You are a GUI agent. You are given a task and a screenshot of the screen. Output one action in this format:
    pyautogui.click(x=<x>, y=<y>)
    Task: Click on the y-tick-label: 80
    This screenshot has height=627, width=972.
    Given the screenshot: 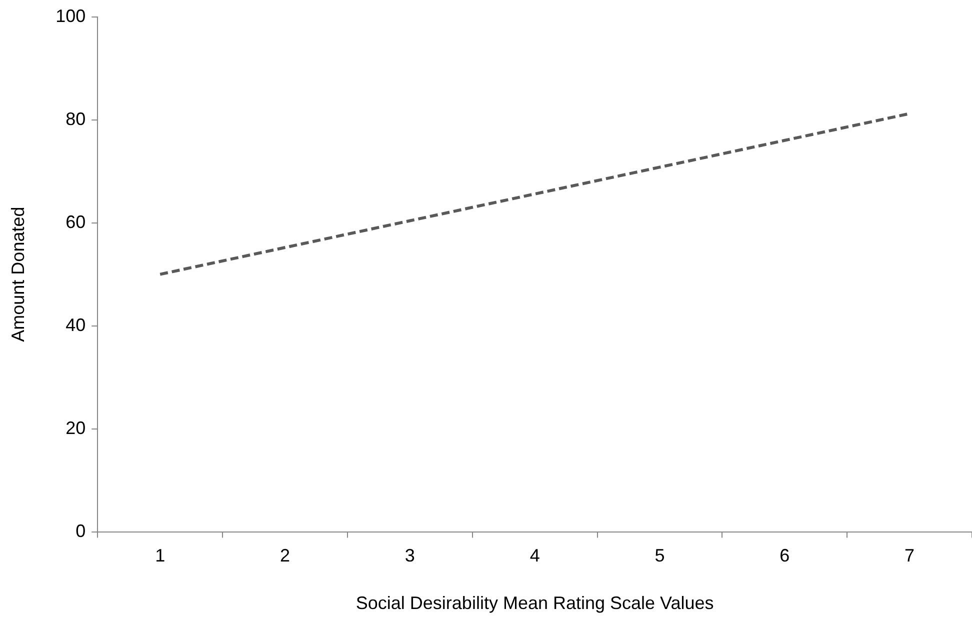 What is the action you would take?
    pyautogui.click(x=76, y=118)
    